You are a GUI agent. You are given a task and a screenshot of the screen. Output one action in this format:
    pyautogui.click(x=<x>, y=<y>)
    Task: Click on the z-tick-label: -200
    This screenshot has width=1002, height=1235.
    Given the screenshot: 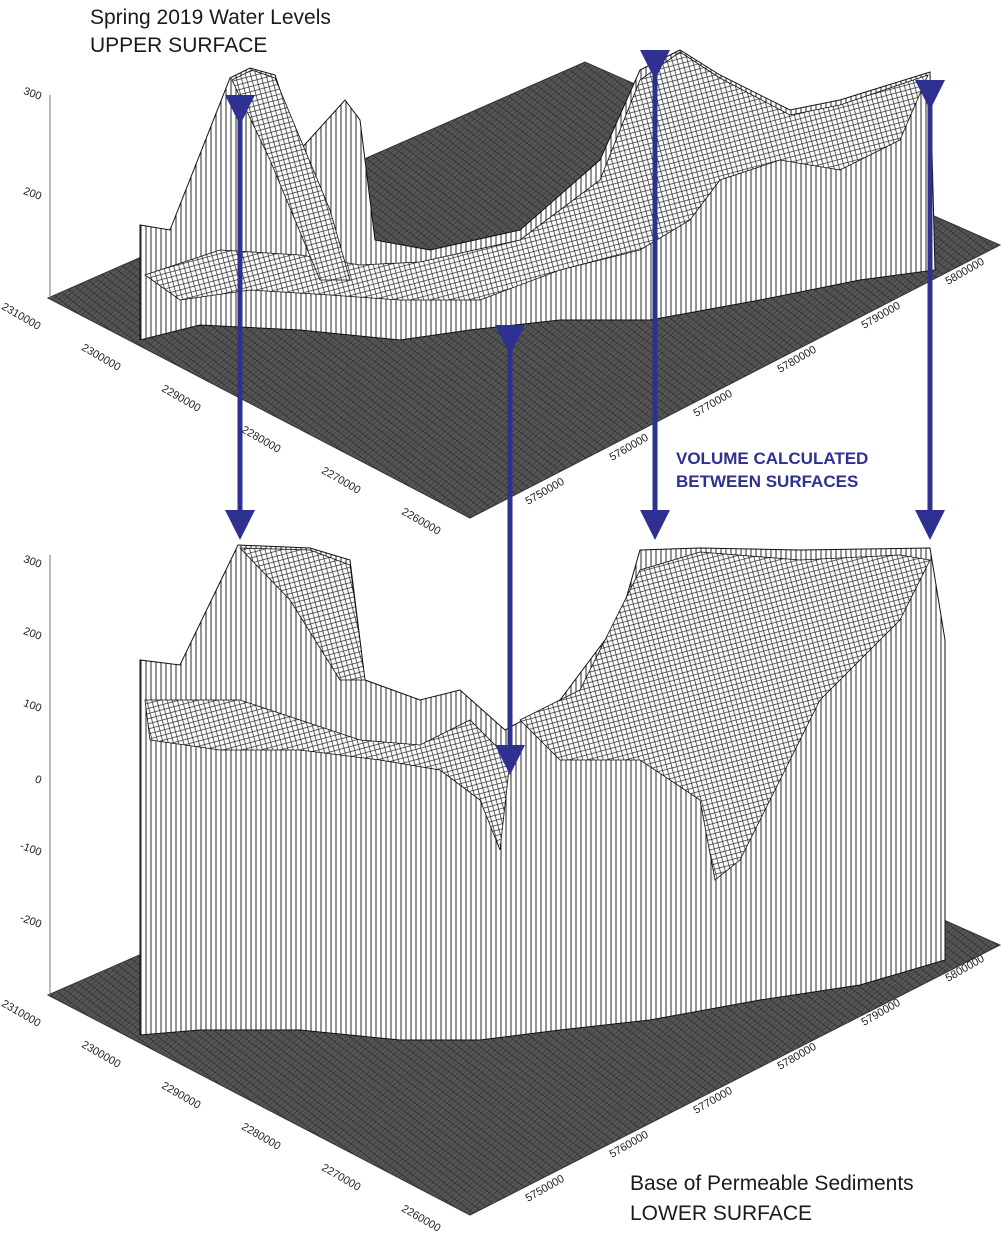 What is the action you would take?
    pyautogui.click(x=30, y=921)
    